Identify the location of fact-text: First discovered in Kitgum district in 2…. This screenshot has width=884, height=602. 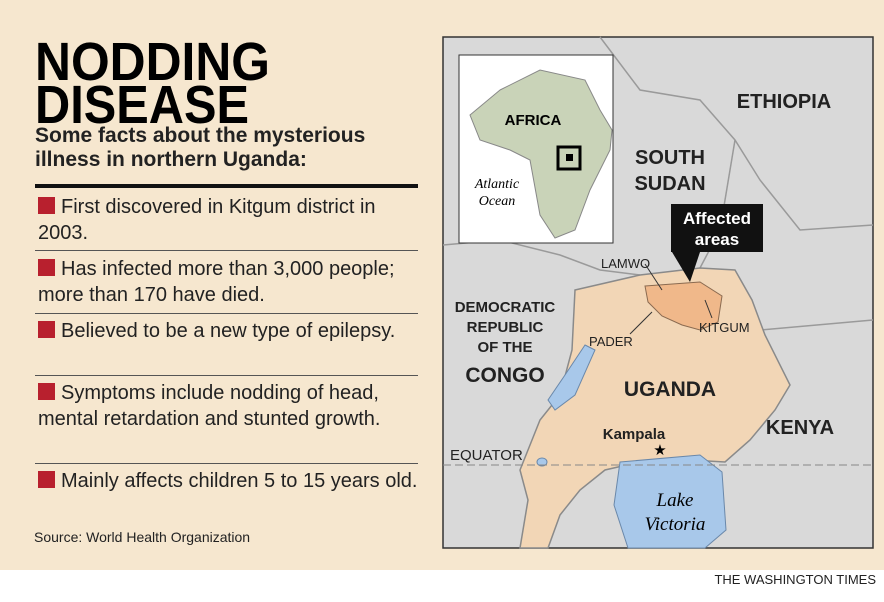
(207, 220).